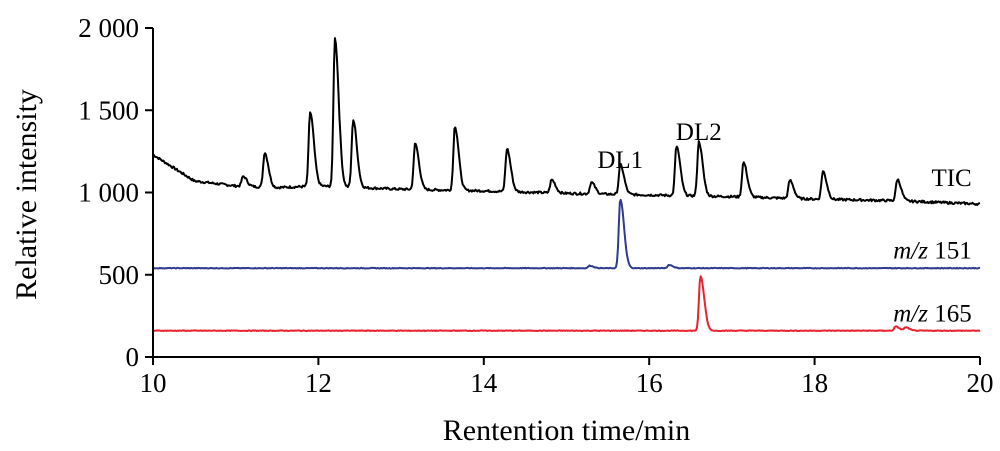 The image size is (1000, 451). What do you see at coordinates (133, 357) in the screenshot?
I see `y-tick-label: 0` at bounding box center [133, 357].